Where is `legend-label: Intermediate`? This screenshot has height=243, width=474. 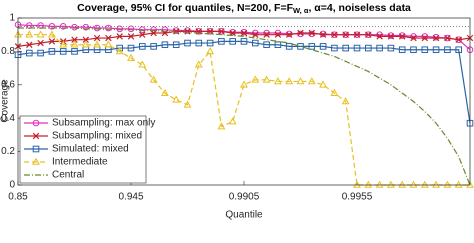
legend-label: Intermediate is located at coordinates (80, 162).